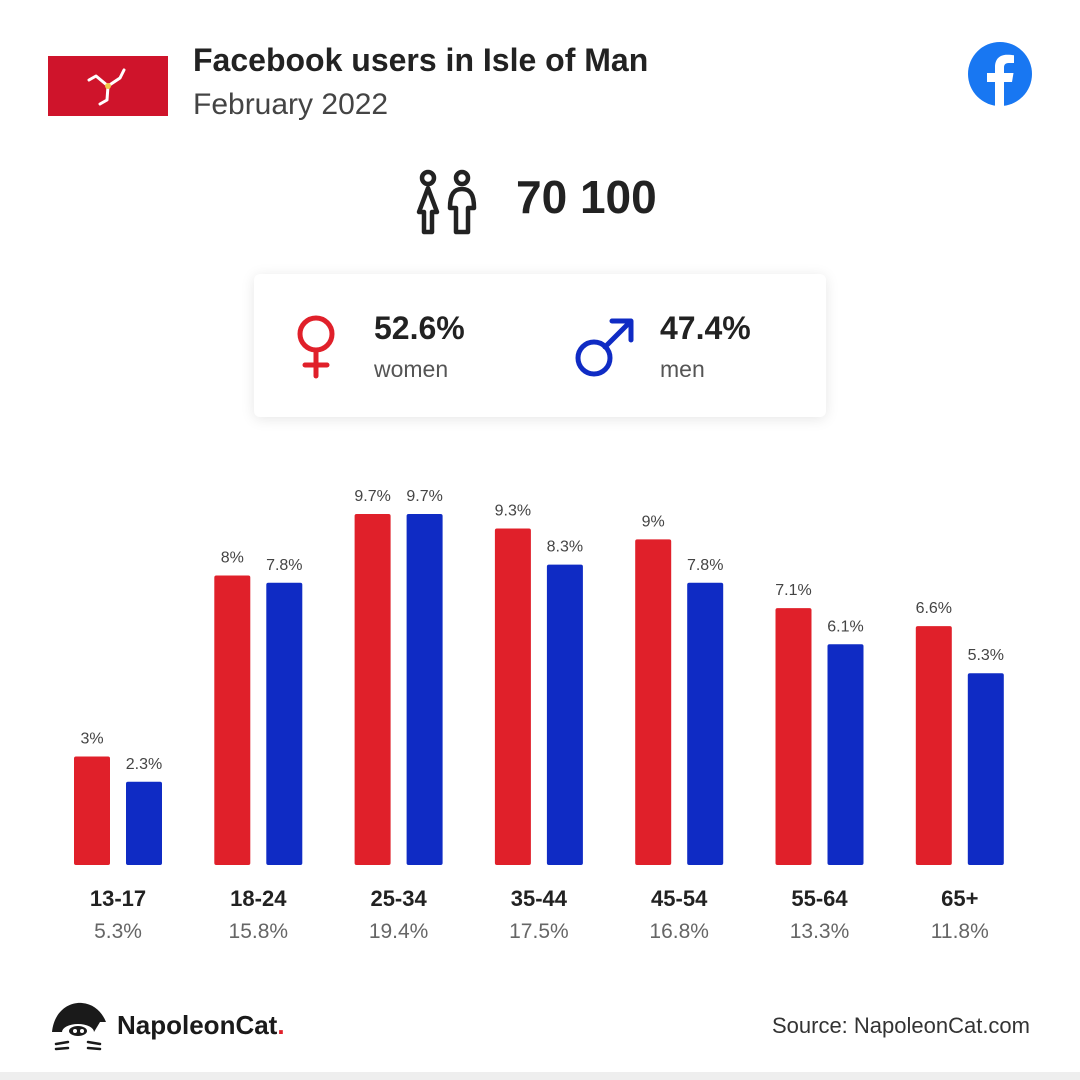  Describe the element at coordinates (565, 547) in the screenshot. I see `bar-value-label: 8.3%` at that location.